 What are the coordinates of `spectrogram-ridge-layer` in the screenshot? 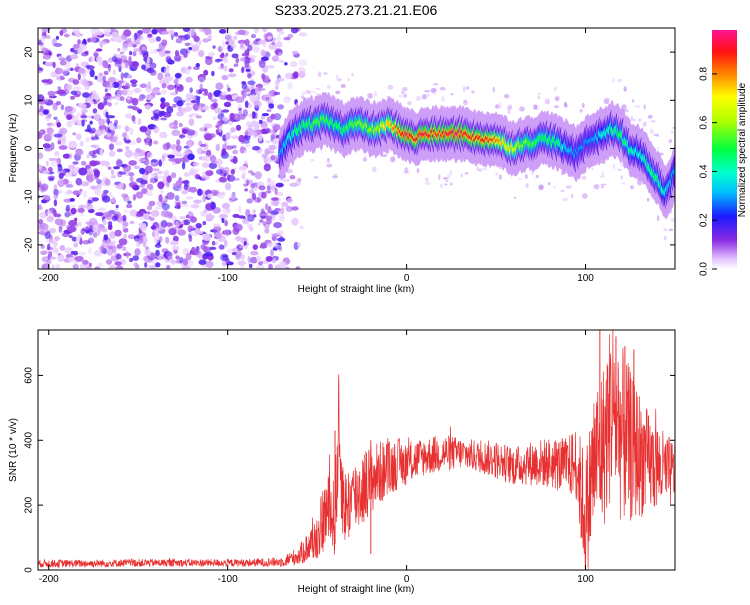 It's located at (476, 155).